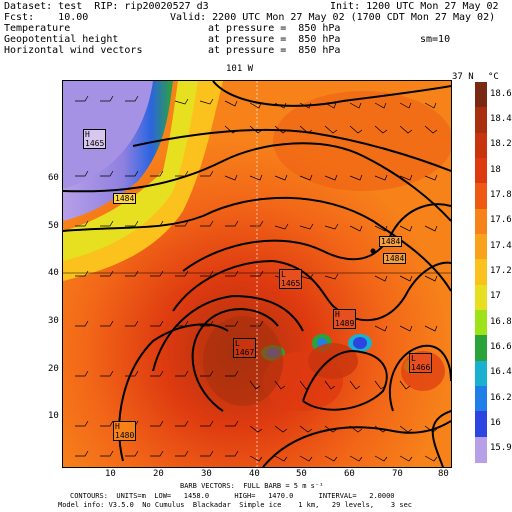 This screenshot has height=512, width=512. Describe the element at coordinates (421, 363) in the screenshot. I see `height-label-l-1466: L 1466` at that location.